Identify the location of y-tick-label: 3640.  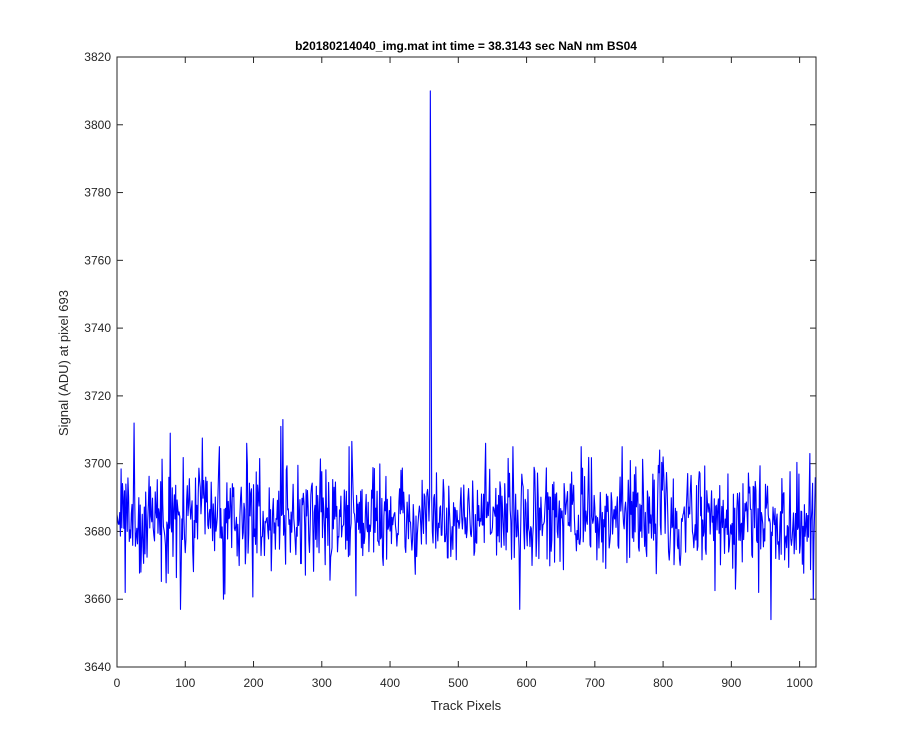
(97, 667).